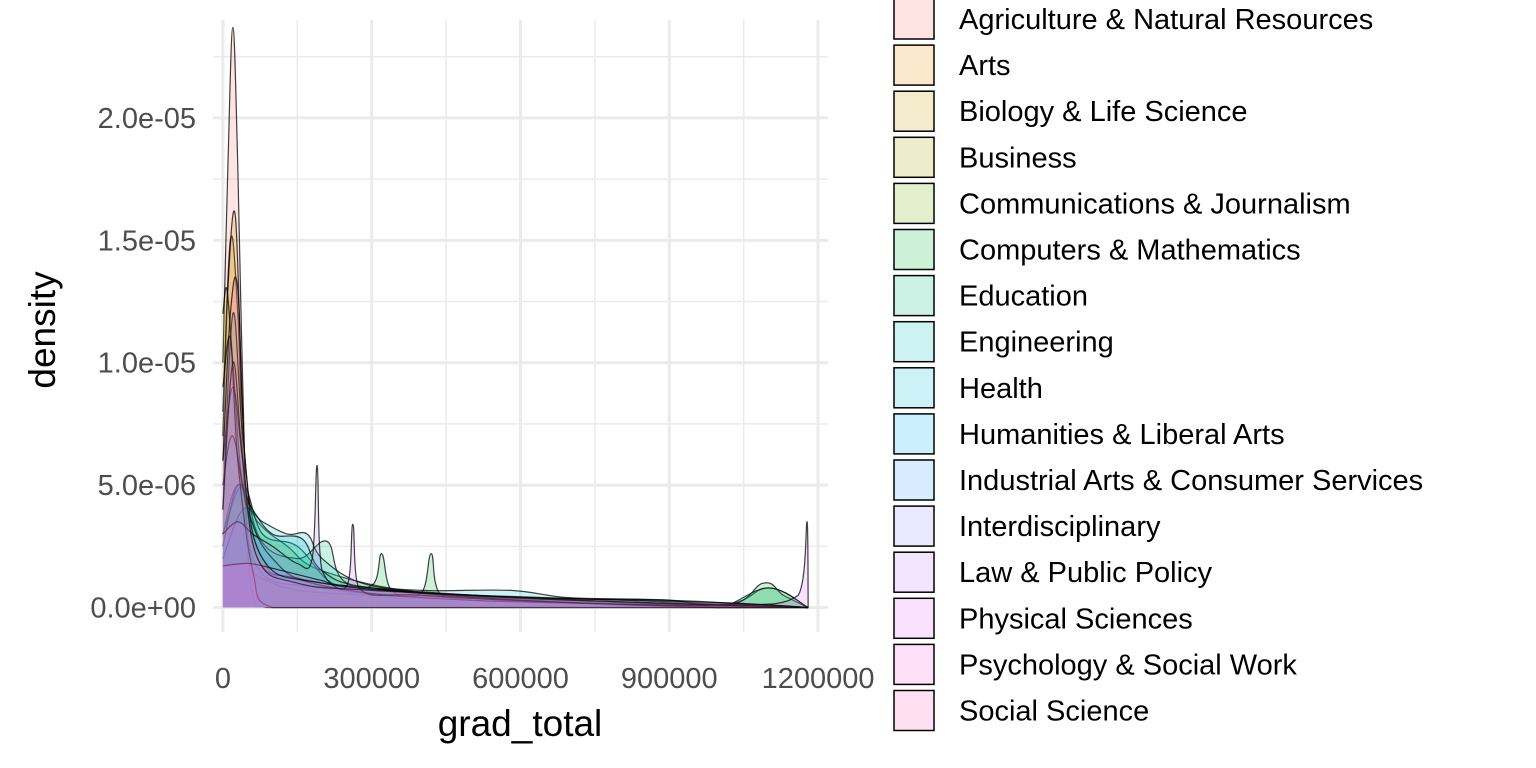 The image size is (1536, 768). What do you see at coordinates (1018, 158) in the screenshot?
I see `legend-label: Business` at bounding box center [1018, 158].